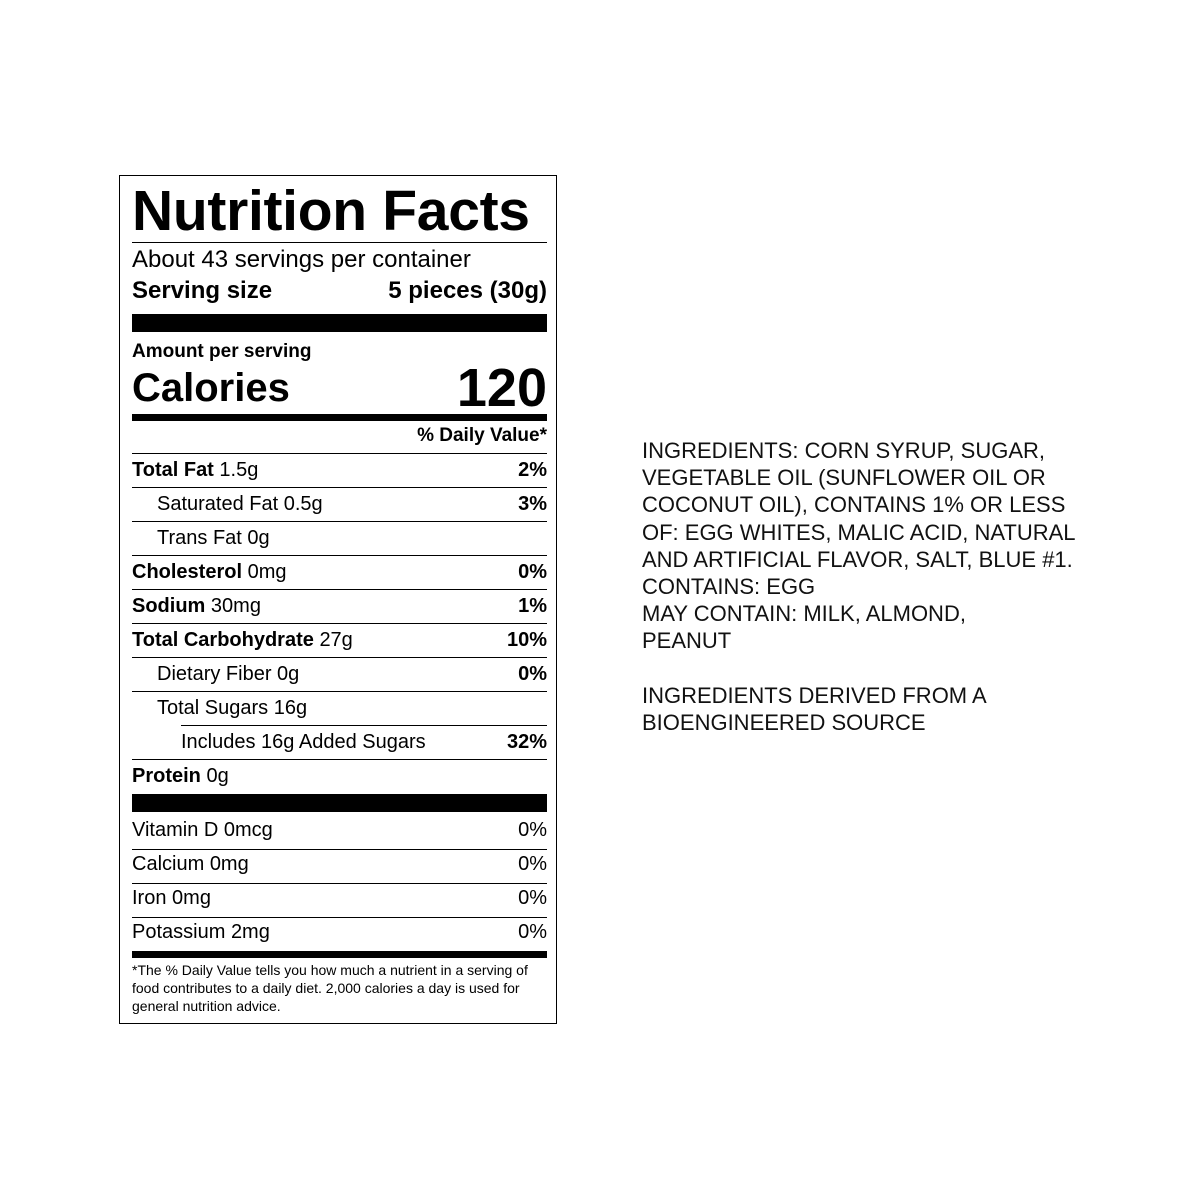  Describe the element at coordinates (467, 290) in the screenshot. I see `serving-size-value: 5 pieces (30g)` at that location.